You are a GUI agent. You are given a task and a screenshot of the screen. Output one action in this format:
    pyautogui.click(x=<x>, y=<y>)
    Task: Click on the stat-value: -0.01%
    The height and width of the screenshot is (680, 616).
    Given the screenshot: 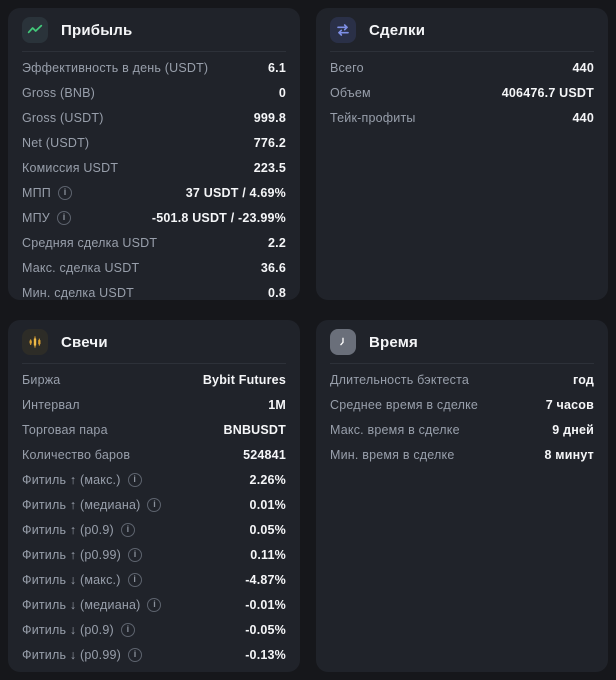 What is the action you would take?
    pyautogui.click(x=265, y=604)
    